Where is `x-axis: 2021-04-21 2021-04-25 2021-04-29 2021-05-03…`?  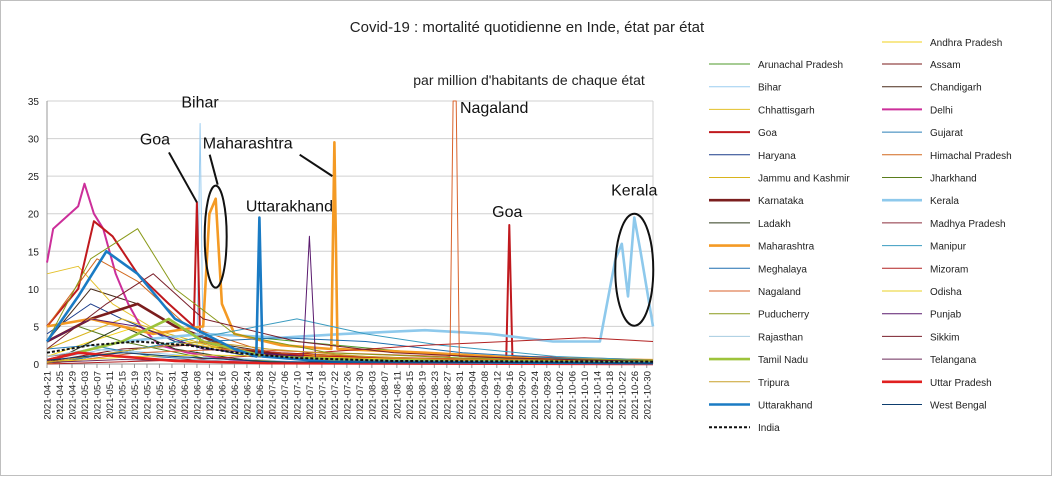
x-axis: 2021-04-21 2021-04-25 2021-04-29 2021-05-03… is located at coordinates (348, 392).